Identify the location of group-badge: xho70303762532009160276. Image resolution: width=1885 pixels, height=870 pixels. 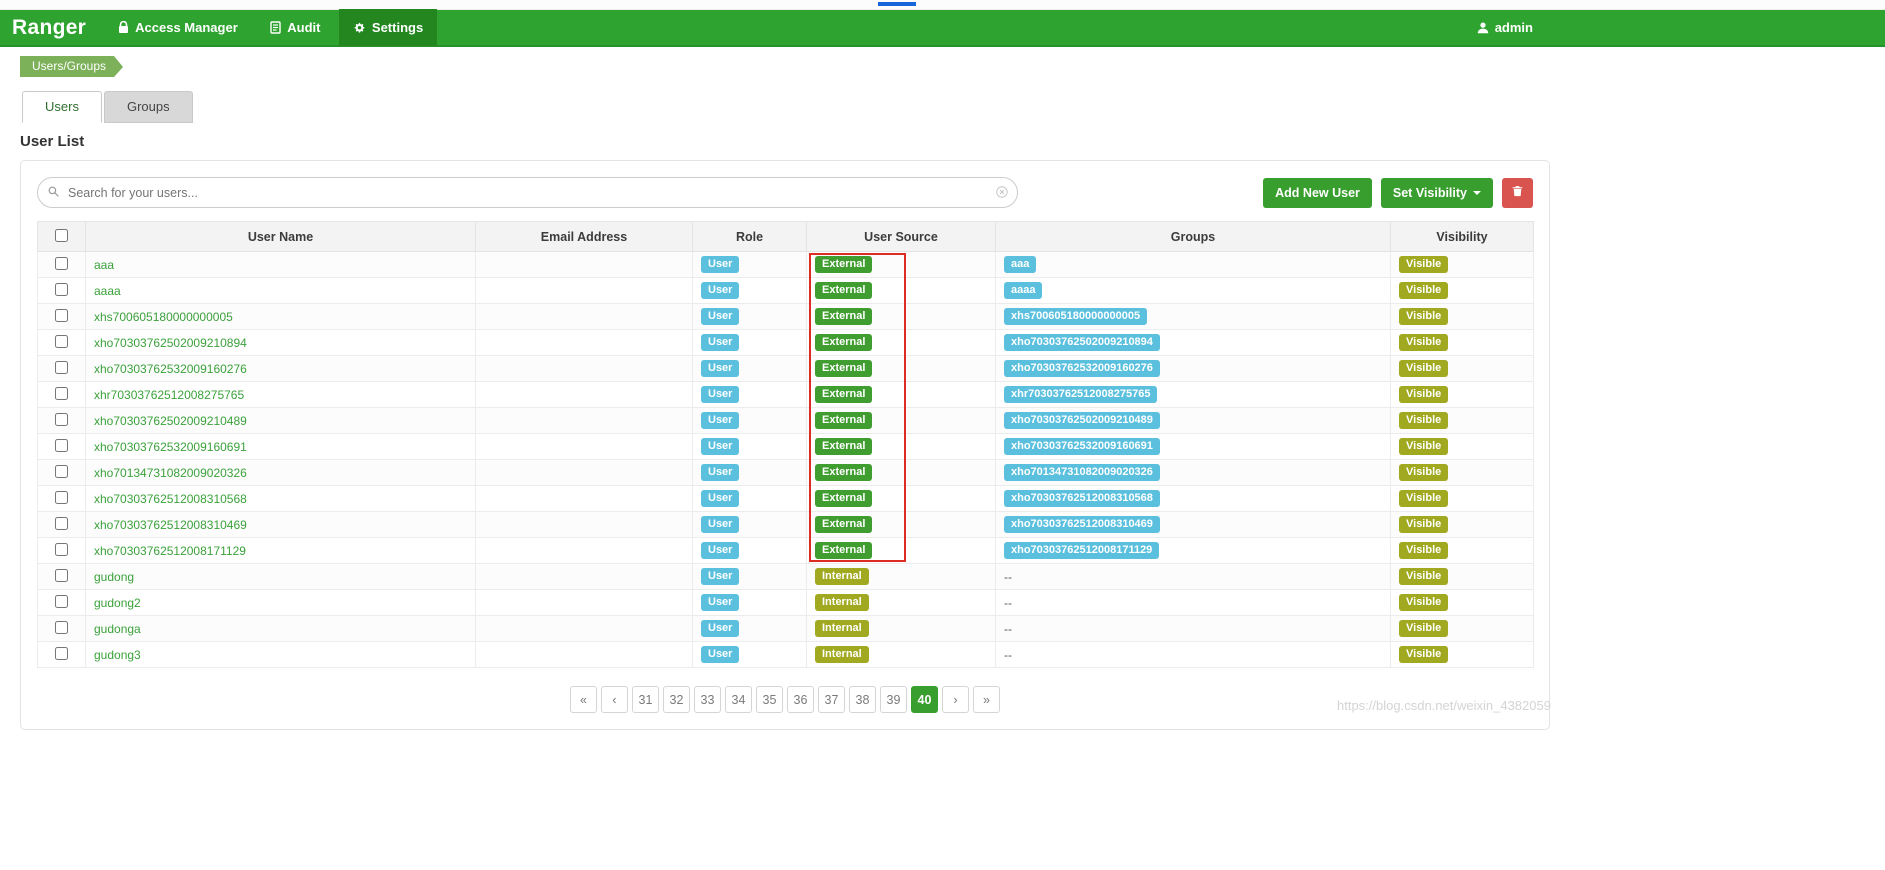
(1082, 368).